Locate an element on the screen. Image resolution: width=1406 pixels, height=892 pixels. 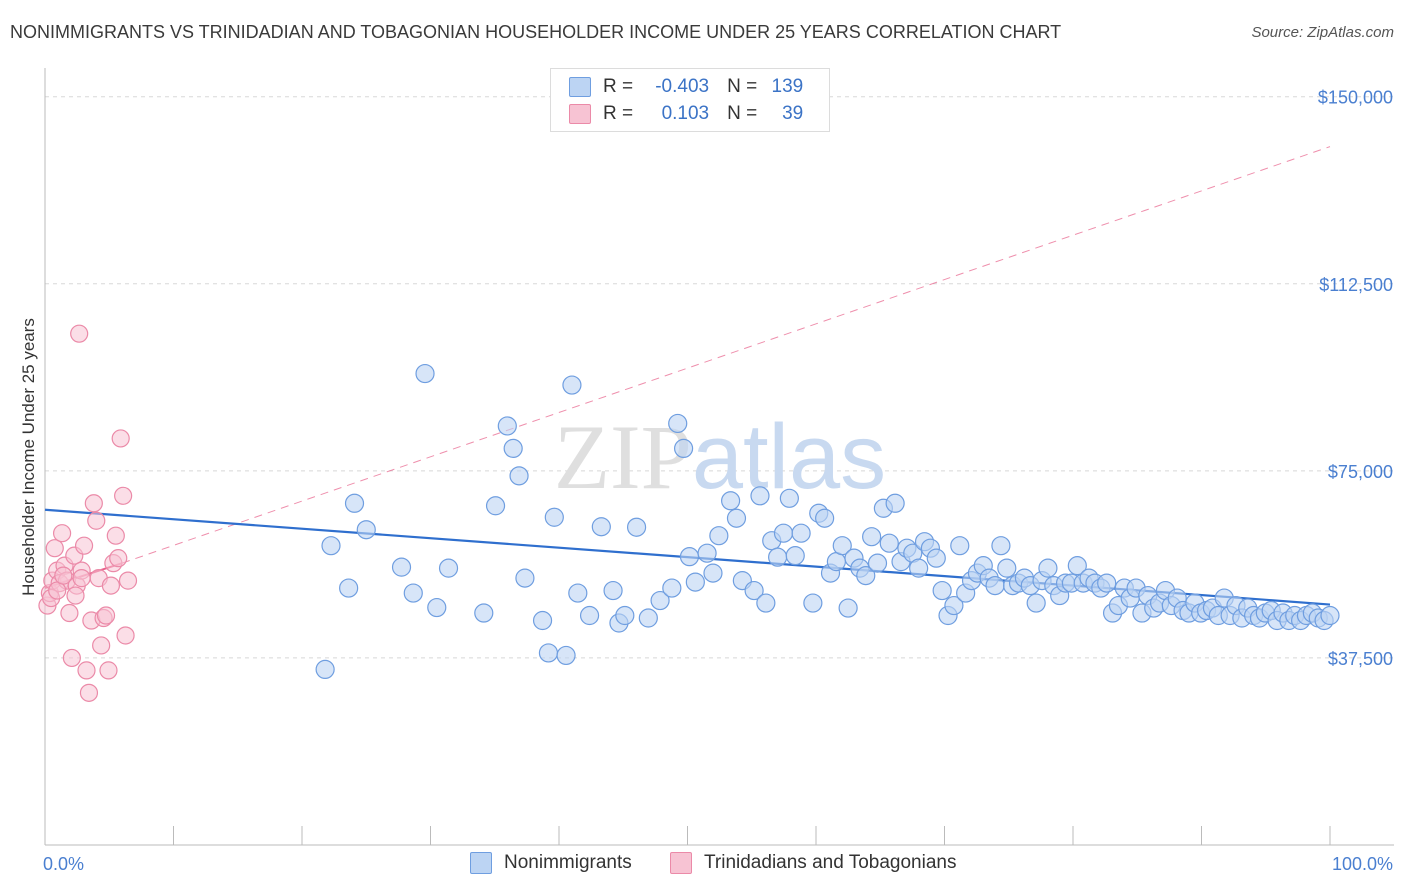
legend-swatch-trinidadians is located at coordinates (681, 863).